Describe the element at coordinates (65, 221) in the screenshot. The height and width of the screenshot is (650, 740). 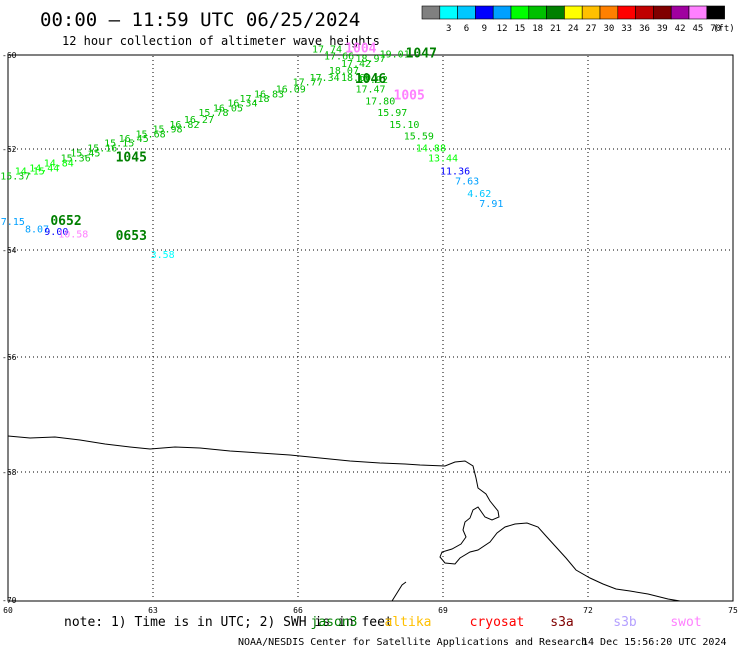
I see `pass-time-label: 0652` at that location.